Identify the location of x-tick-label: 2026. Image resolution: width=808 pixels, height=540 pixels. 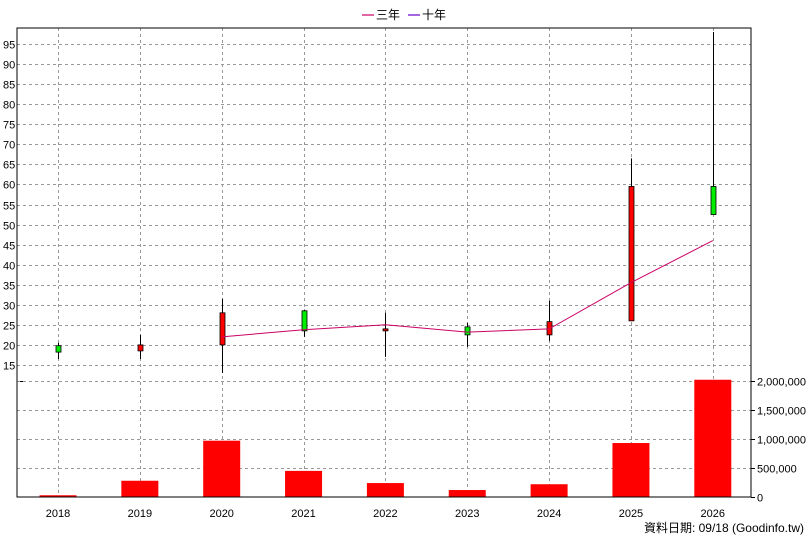
(713, 514).